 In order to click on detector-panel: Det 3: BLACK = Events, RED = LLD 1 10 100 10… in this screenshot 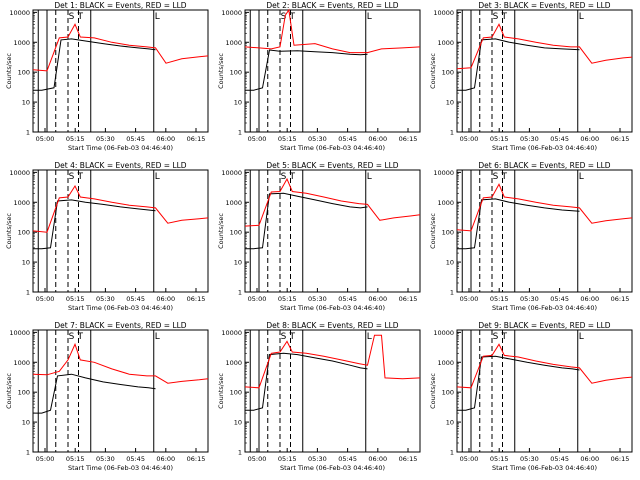, I will do `click(531, 76)`.